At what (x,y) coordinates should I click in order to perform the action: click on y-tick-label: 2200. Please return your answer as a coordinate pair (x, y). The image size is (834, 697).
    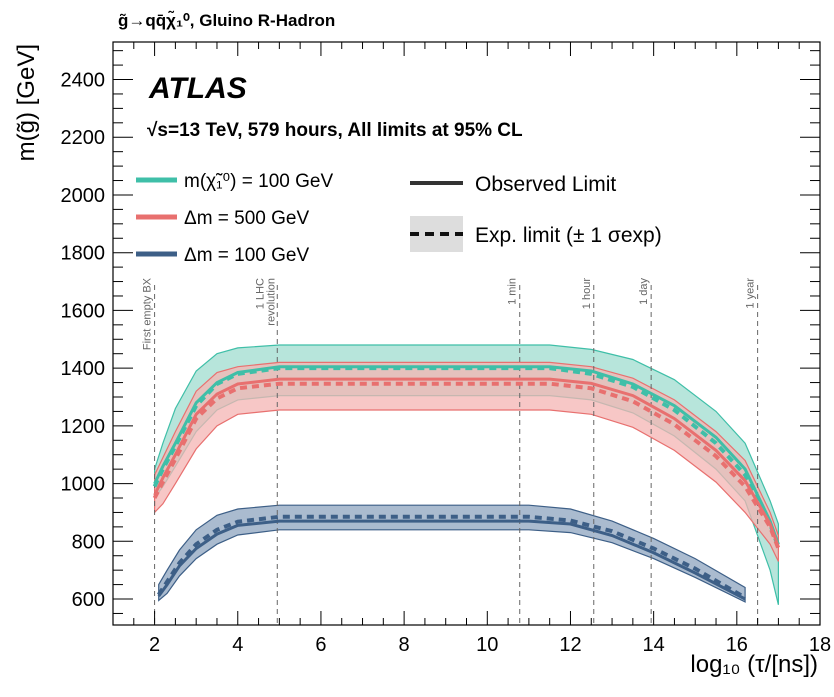
    Looking at the image, I should click on (83, 138).